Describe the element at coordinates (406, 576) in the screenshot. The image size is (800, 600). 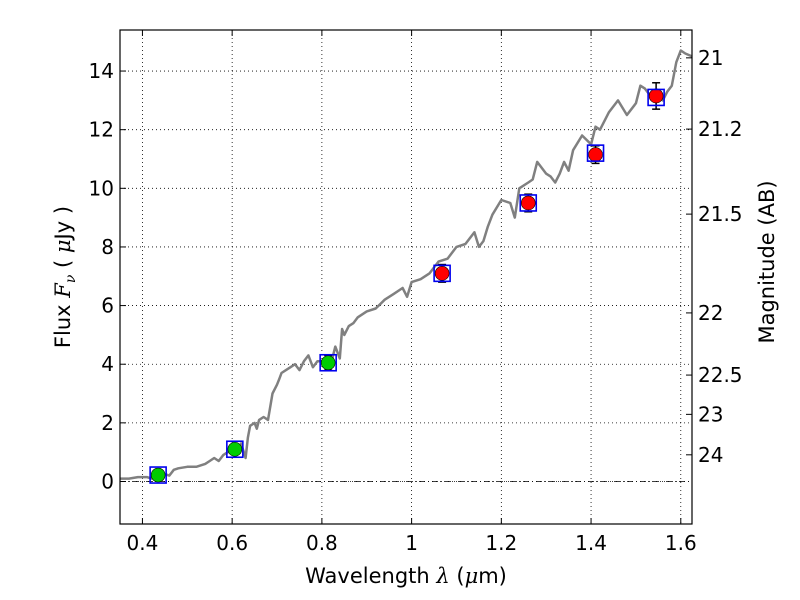
I see `x-axis-title: Wavelength λ (μm)` at that location.